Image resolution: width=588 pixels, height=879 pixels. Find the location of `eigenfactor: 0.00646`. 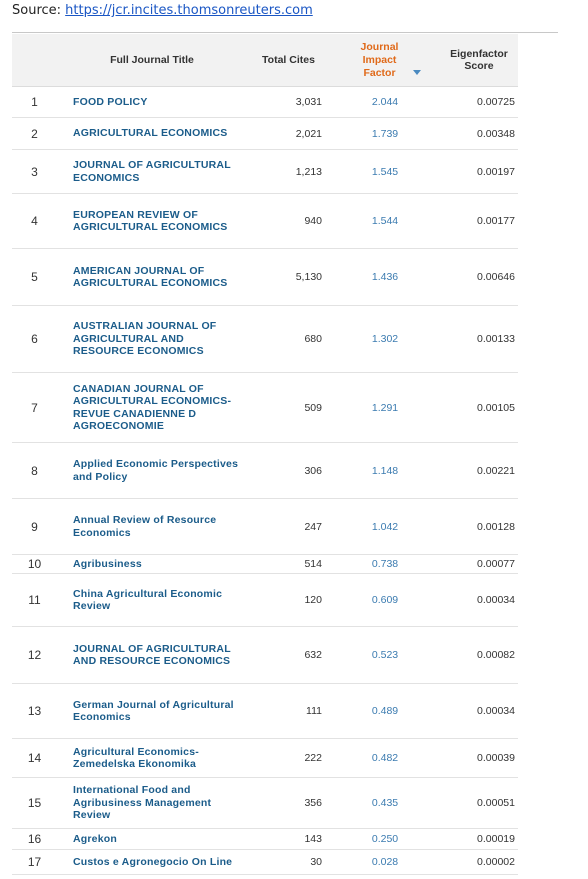

eigenfactor: 0.00646 is located at coordinates (479, 277).